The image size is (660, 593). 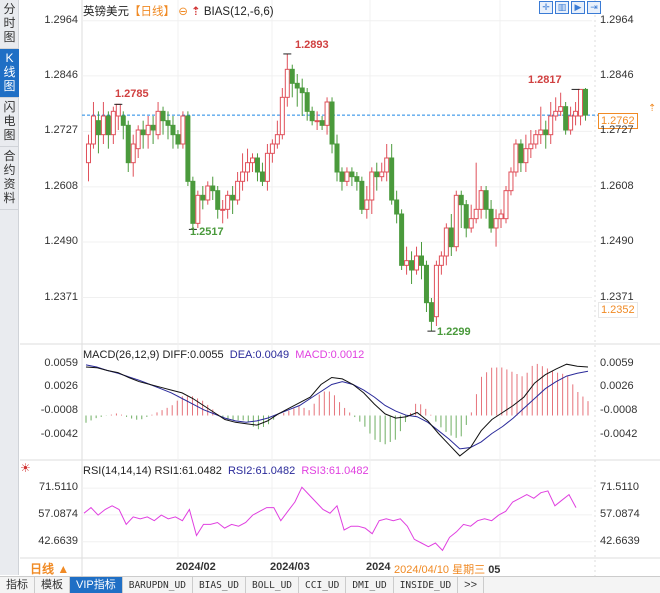 What do you see at coordinates (652, 108) in the screenshot?
I see `up-arrow-icon: ⇡` at bounding box center [652, 108].